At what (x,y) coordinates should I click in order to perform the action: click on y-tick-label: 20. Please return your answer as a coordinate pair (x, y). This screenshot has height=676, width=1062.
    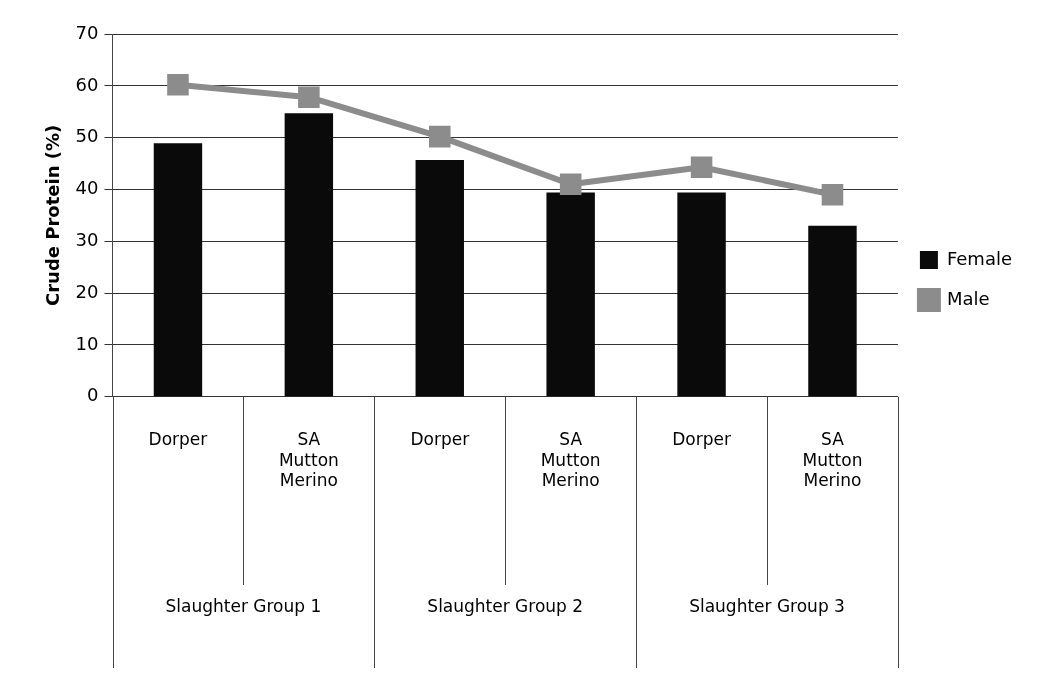
    Looking at the image, I should click on (87, 291).